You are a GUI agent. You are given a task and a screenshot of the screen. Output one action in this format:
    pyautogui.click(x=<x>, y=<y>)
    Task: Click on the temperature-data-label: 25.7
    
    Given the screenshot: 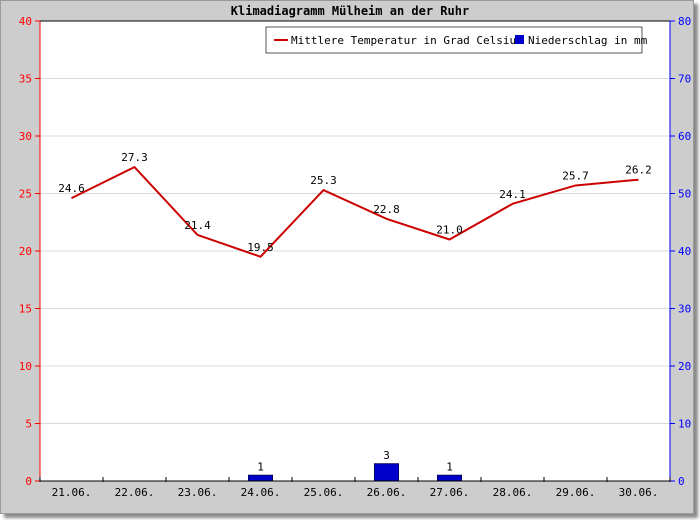 What is the action you would take?
    pyautogui.click(x=575, y=175)
    